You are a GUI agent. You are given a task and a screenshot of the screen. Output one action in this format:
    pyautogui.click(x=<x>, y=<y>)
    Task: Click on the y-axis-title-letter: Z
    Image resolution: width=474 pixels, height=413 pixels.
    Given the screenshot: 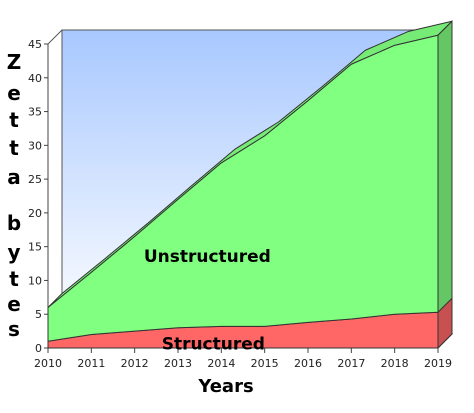 What is the action you would take?
    pyautogui.click(x=14, y=62)
    